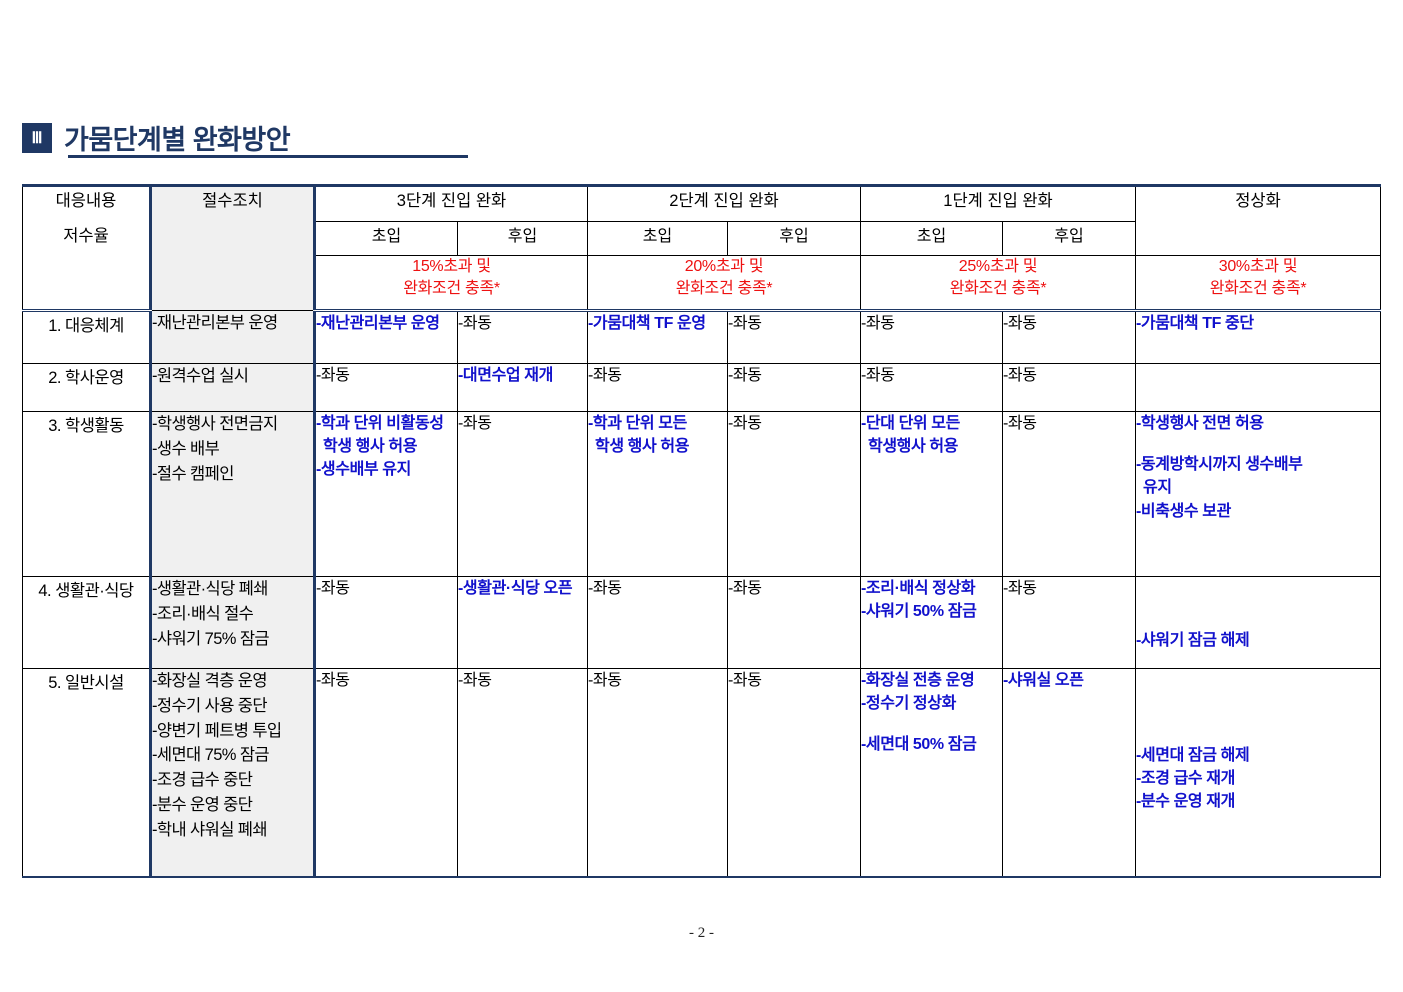 The height and width of the screenshot is (992, 1403). What do you see at coordinates (86, 772) in the screenshot?
I see `row-label-general-facility: 5. 일반시설` at bounding box center [86, 772].